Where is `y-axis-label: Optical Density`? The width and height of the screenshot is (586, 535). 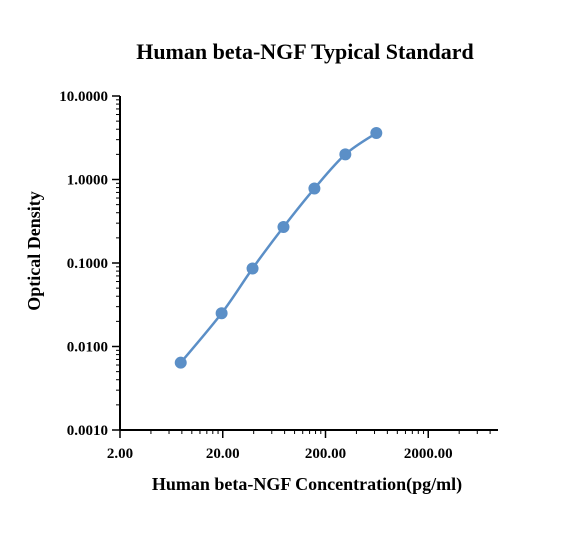
y-axis-label: Optical Density is located at coordinates (34, 251).